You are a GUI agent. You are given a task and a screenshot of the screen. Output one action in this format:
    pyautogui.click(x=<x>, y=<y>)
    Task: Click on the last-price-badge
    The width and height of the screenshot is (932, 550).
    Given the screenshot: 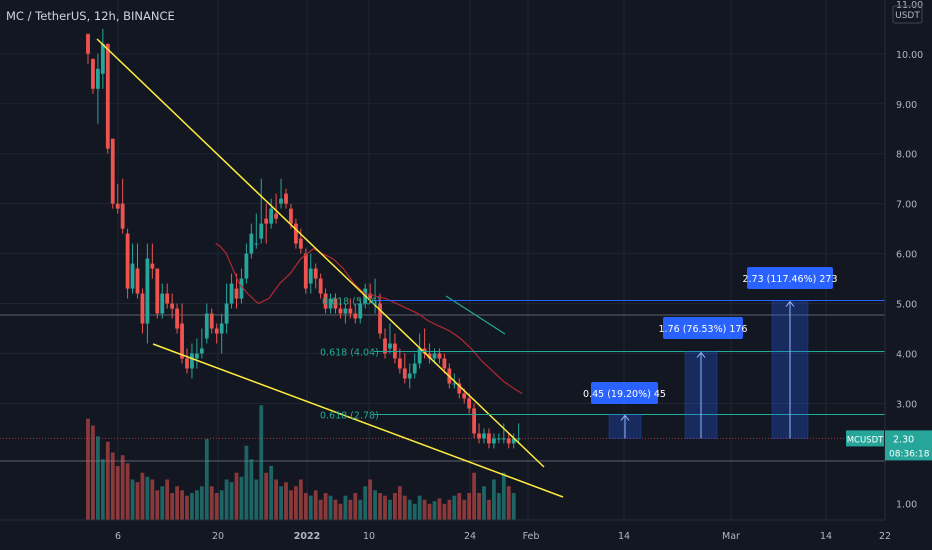 What is the action you would take?
    pyautogui.click(x=908, y=445)
    